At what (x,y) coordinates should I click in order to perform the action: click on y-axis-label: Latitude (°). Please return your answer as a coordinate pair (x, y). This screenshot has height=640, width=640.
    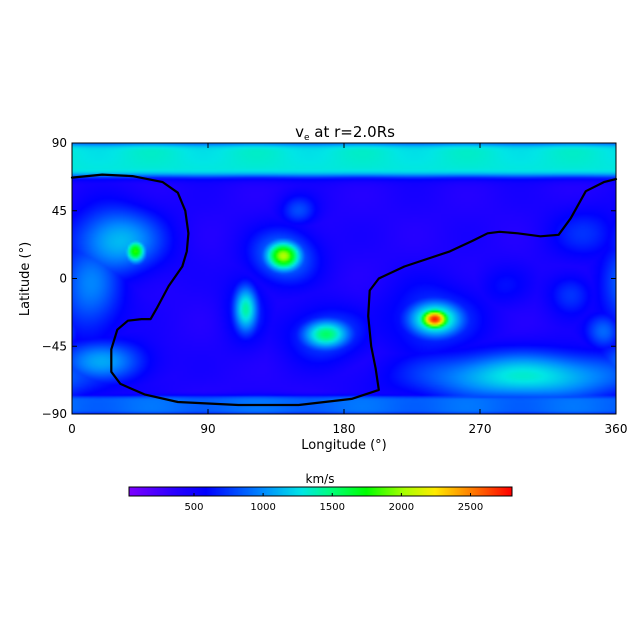
    Looking at the image, I should click on (25, 279).